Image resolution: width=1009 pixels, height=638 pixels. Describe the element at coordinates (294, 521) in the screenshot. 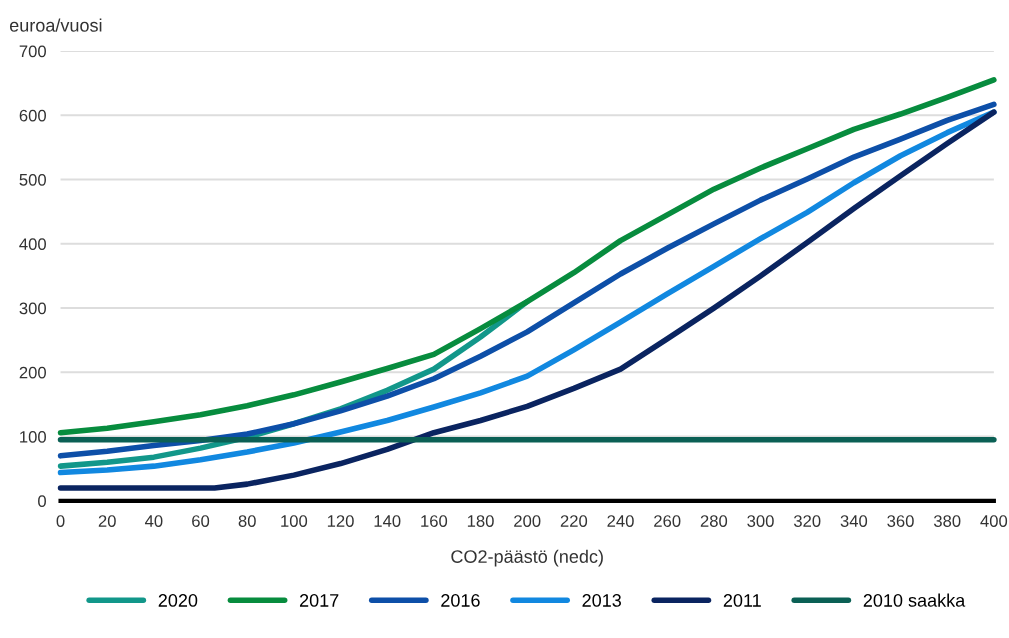

I see `x-tick-label: 100` at that location.